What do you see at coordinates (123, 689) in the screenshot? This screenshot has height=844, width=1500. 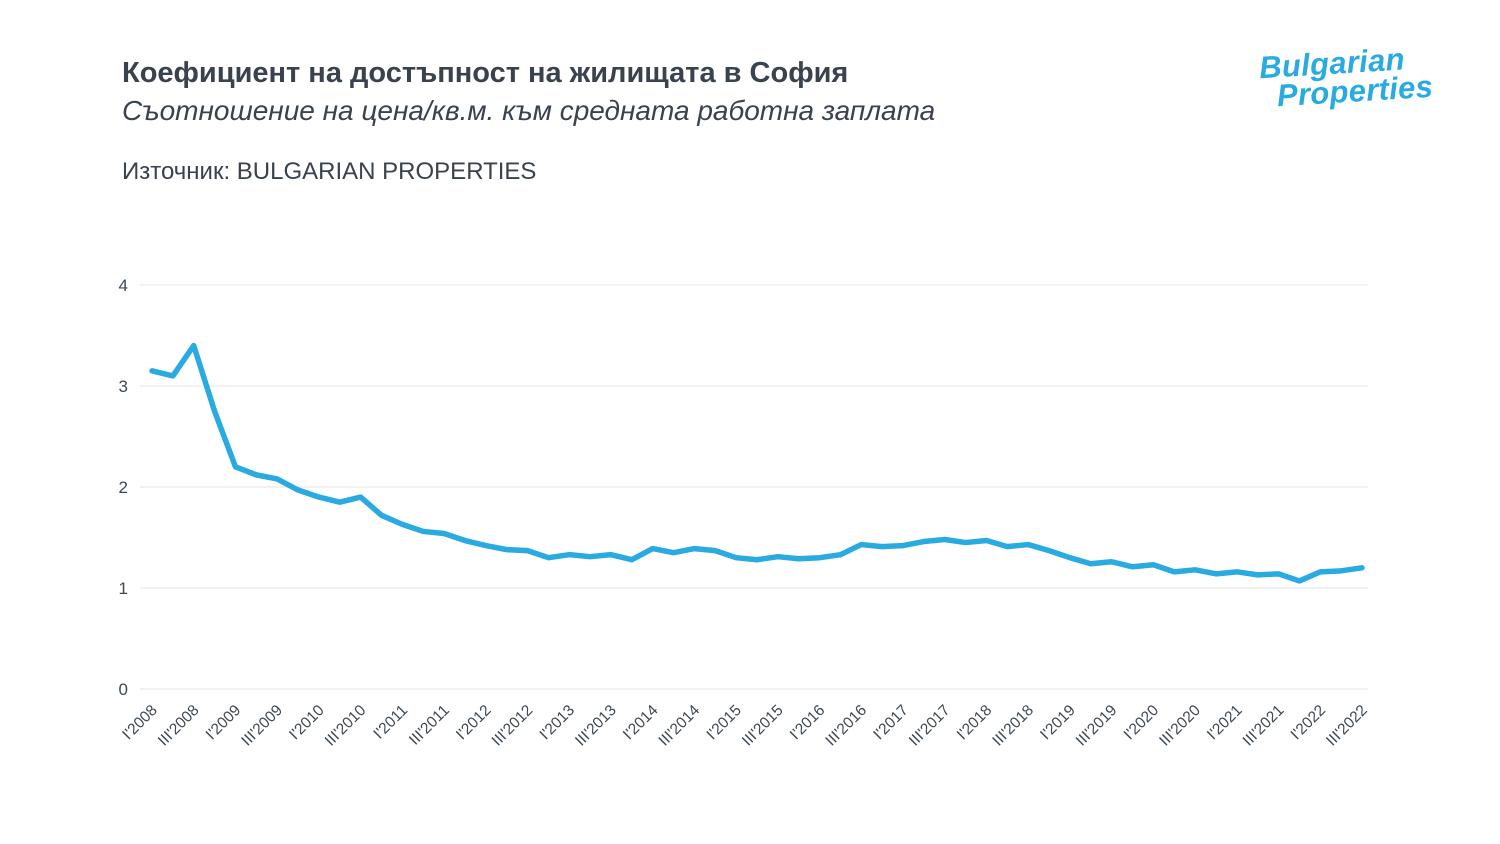 I see `y-axis-tick-label: 0` at bounding box center [123, 689].